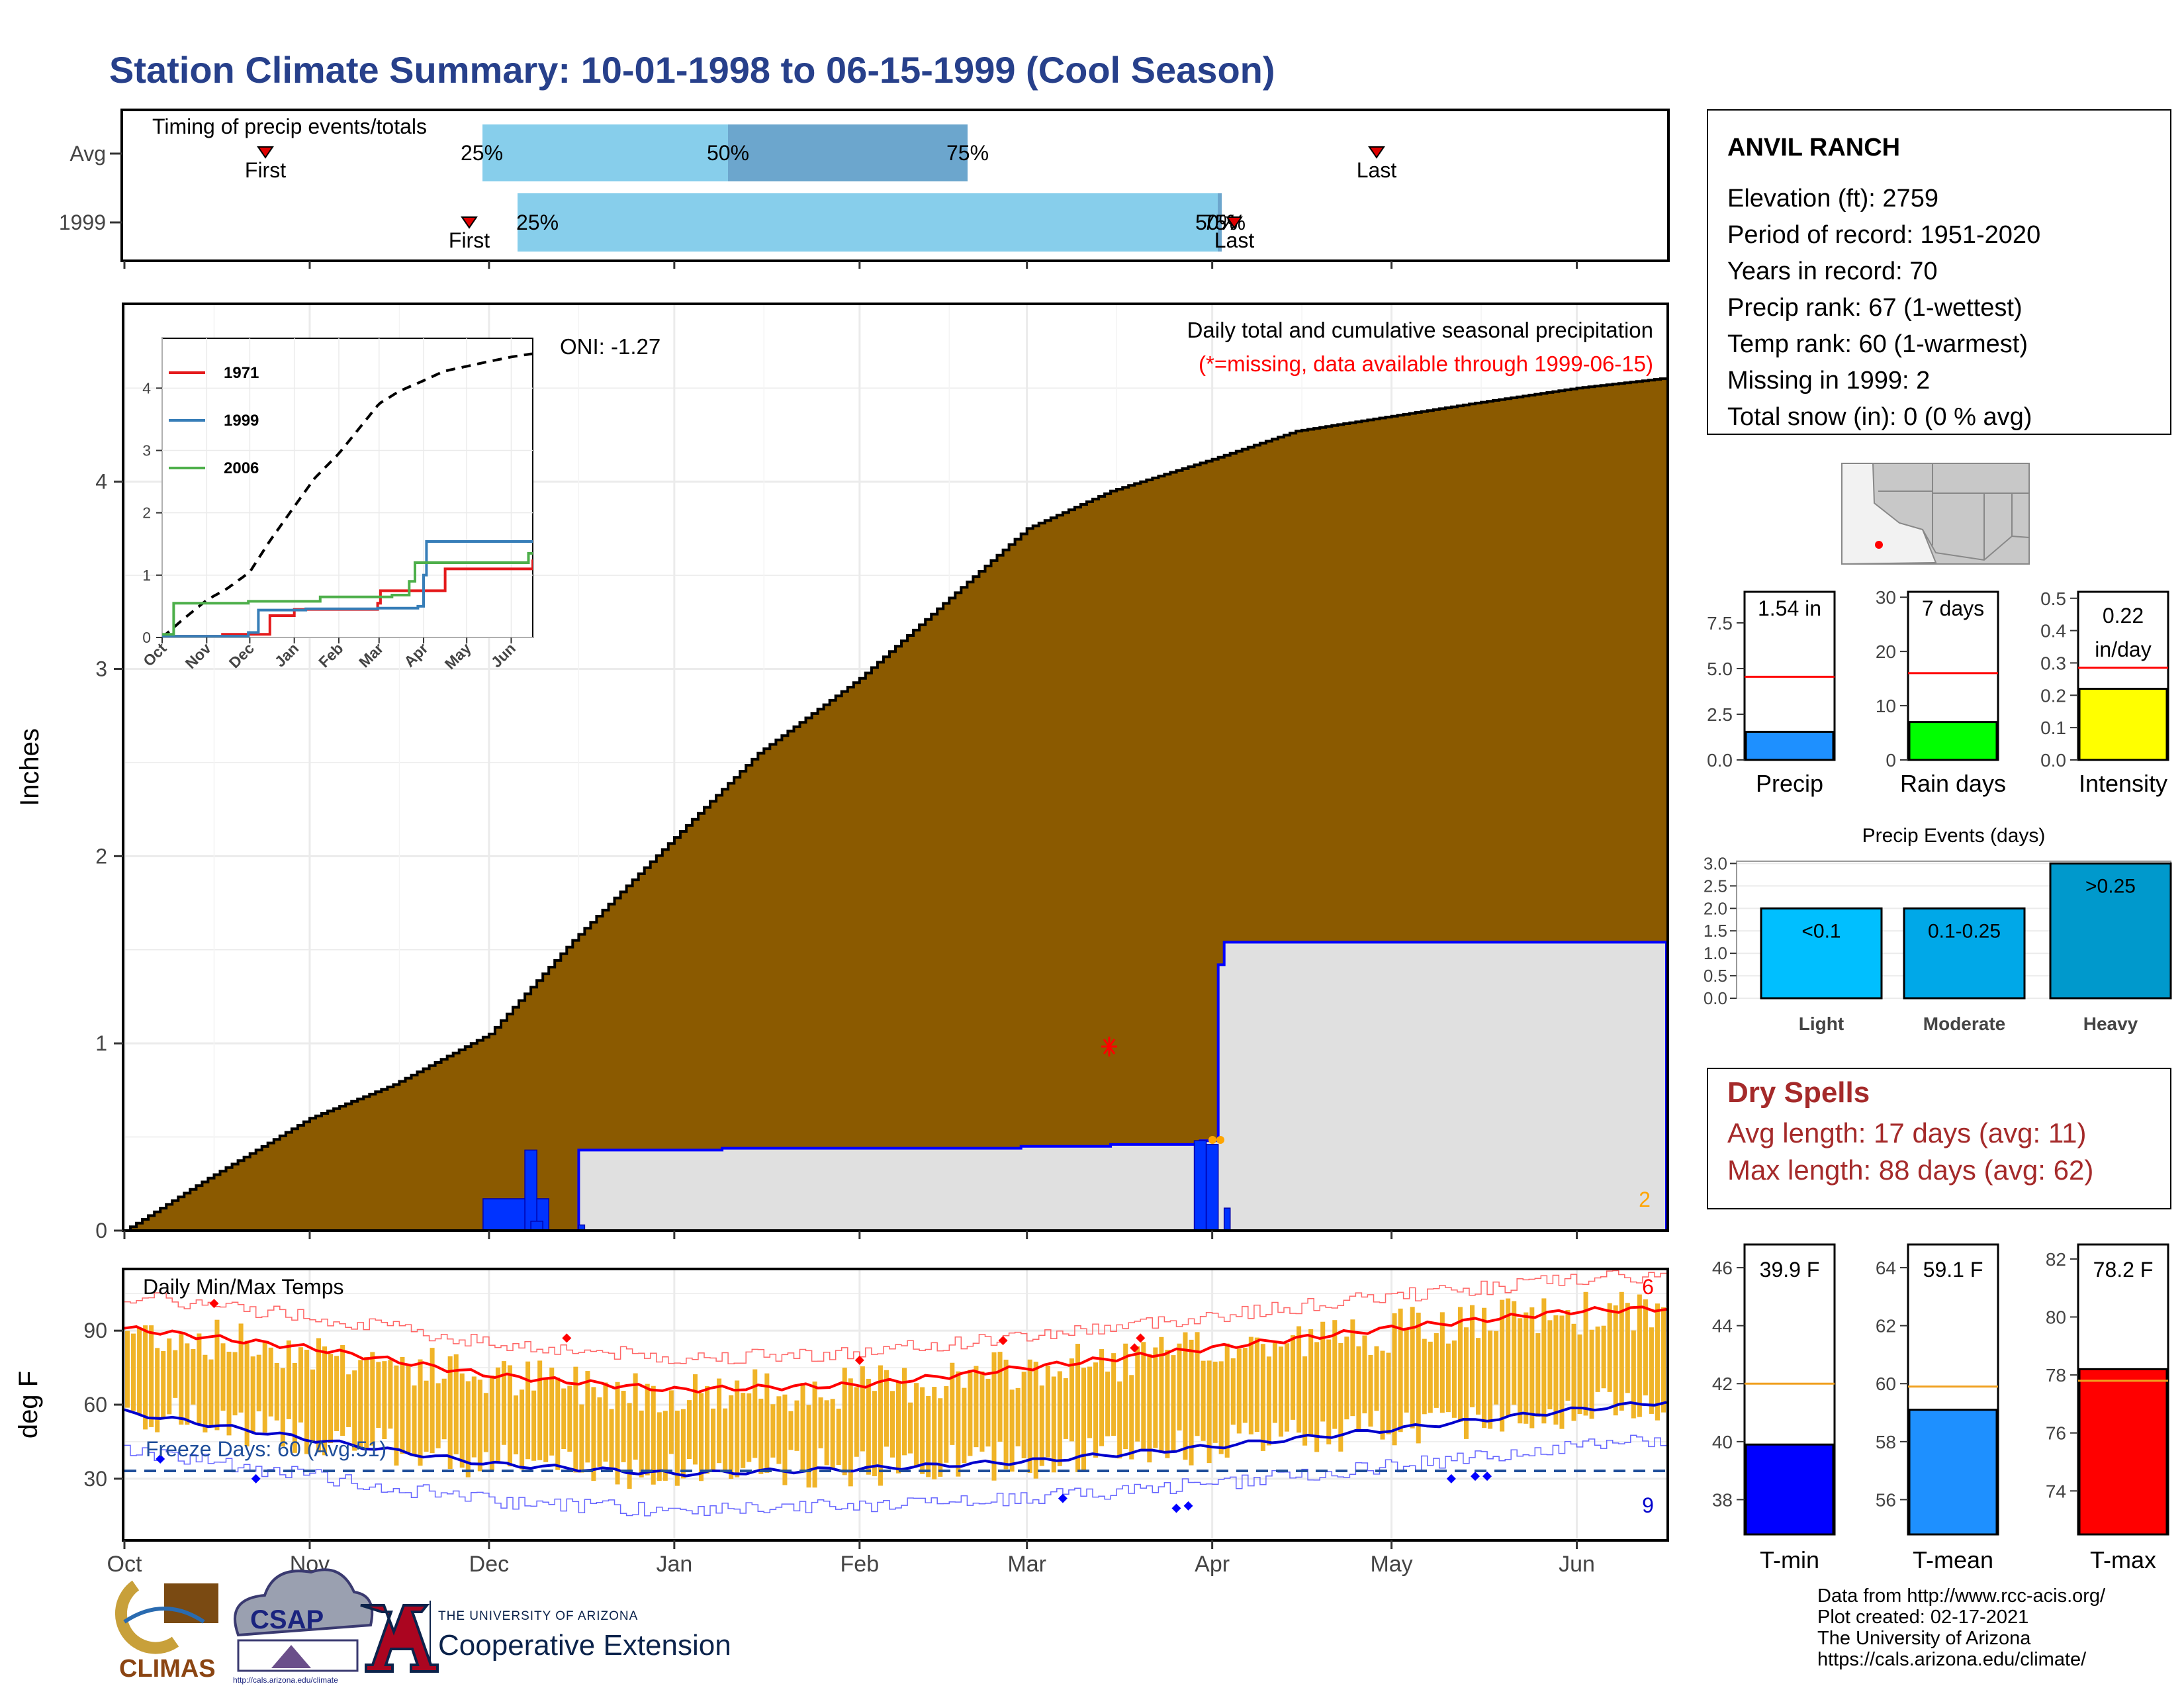 This screenshot has width=2184, height=1688. I want to click on climas-logo-text: CLIMAS, so click(167, 1669).